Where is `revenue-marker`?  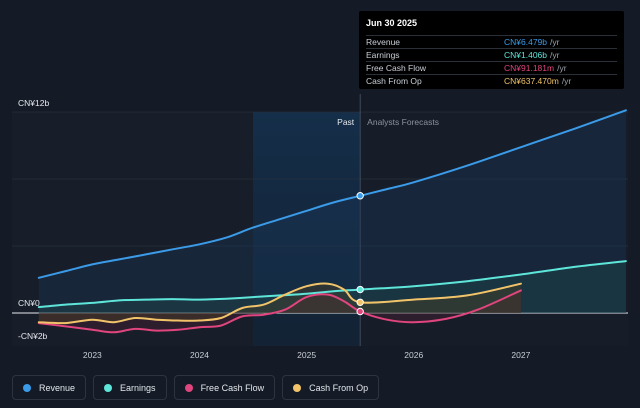 revenue-marker is located at coordinates (360, 196).